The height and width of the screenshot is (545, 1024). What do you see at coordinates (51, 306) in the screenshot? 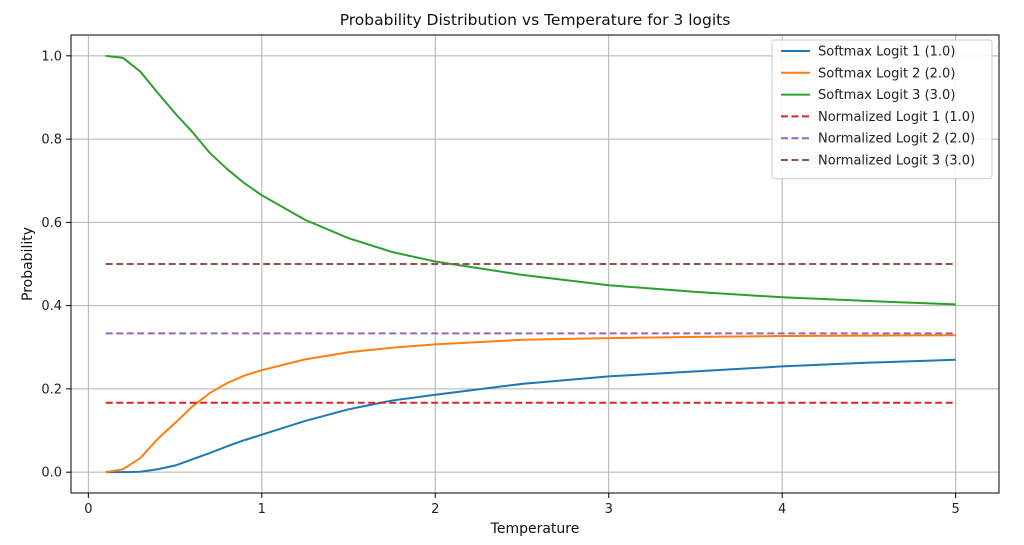
I see `y-tick-label: 0.4` at bounding box center [51, 306].